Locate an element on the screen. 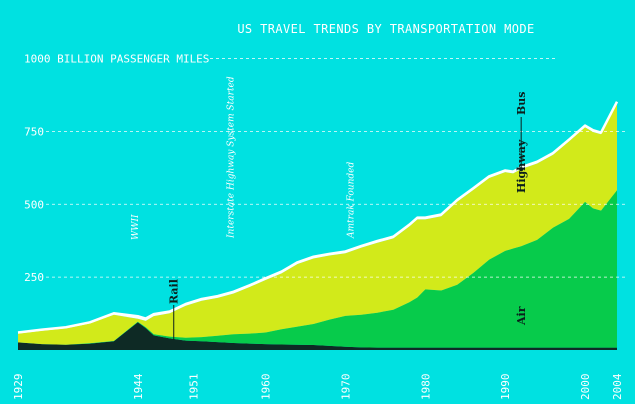 The image size is (635, 404). y-tick-label: 500 is located at coordinates (34, 204).